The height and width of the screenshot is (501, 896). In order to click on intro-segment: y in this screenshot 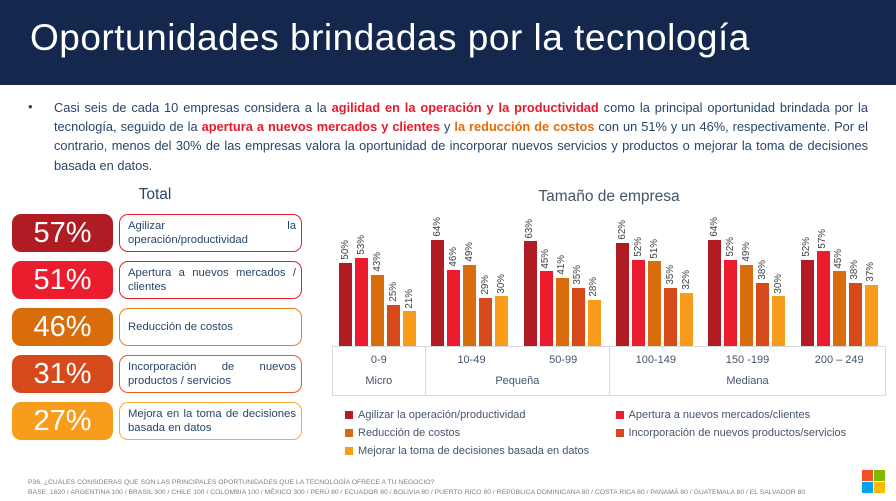, I will do `click(447, 127)`.